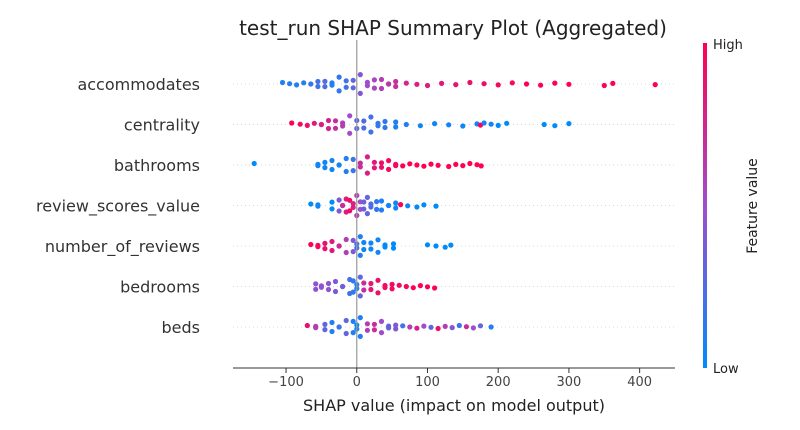 The width and height of the screenshot is (800, 430). I want to click on x-tick-label: 0, so click(357, 382).